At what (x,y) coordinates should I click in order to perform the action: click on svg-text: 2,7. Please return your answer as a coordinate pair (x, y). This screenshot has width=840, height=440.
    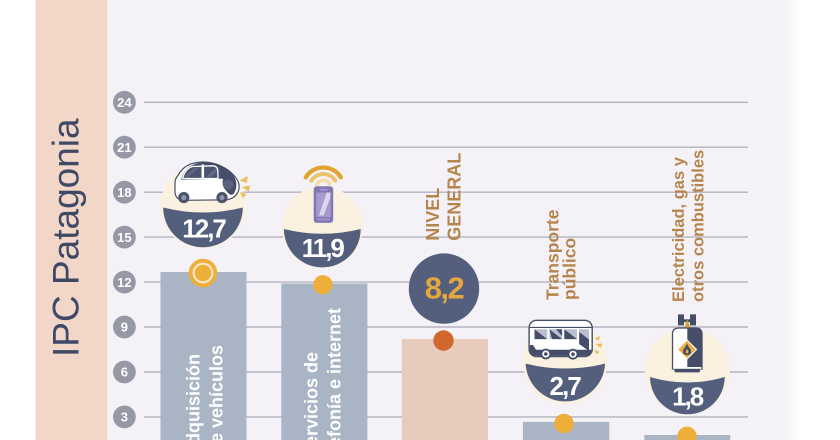
    Looking at the image, I should click on (566, 386).